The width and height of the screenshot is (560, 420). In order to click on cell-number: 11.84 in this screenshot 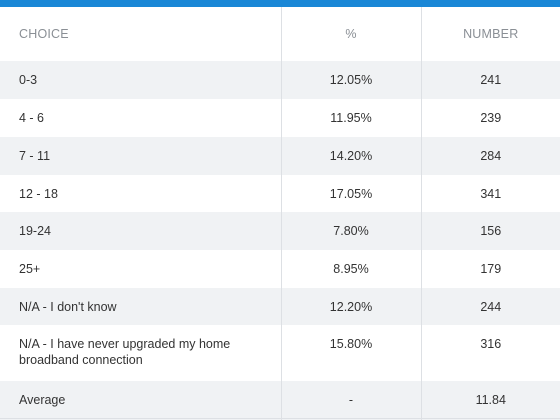, I will do `click(490, 400)`.